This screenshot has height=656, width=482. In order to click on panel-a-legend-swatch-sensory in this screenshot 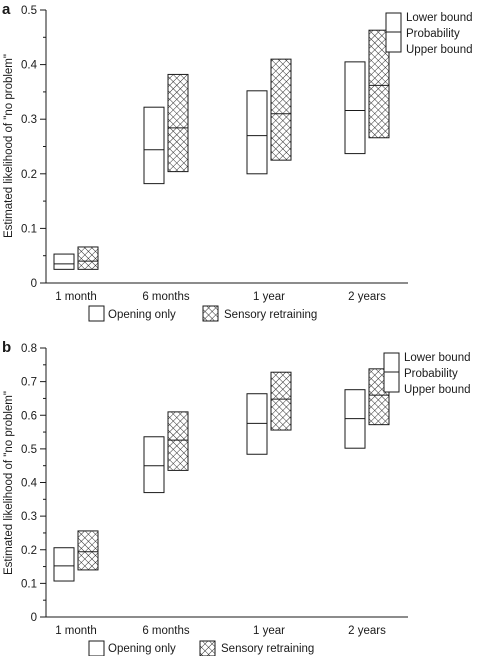, I will do `click(210, 313)`.